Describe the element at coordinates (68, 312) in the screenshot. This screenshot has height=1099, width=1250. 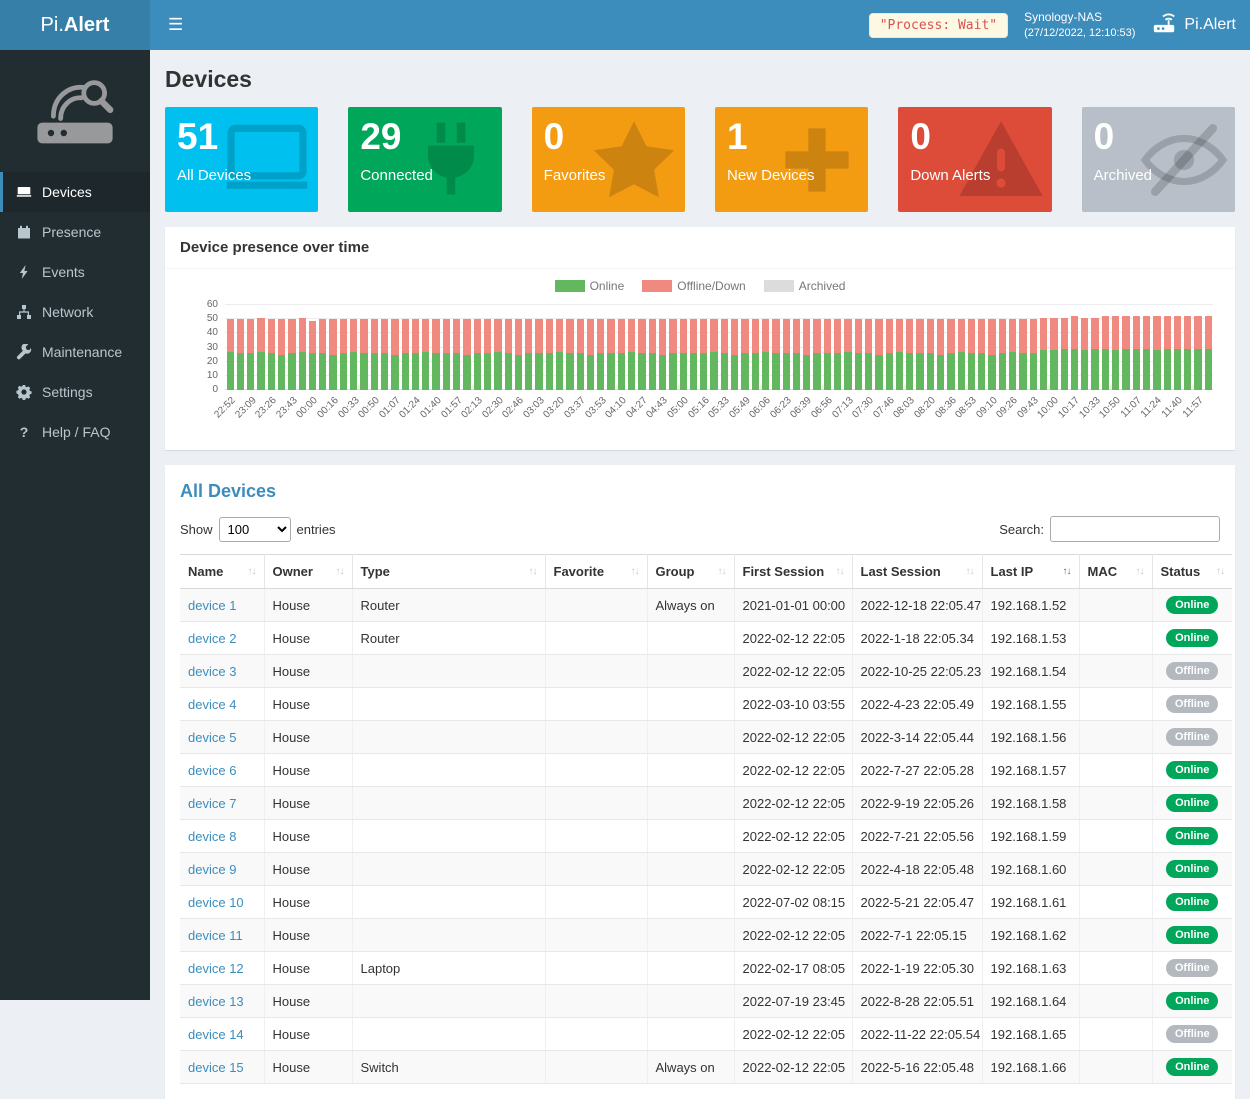
I see `sidebar-item-label: Network` at that location.